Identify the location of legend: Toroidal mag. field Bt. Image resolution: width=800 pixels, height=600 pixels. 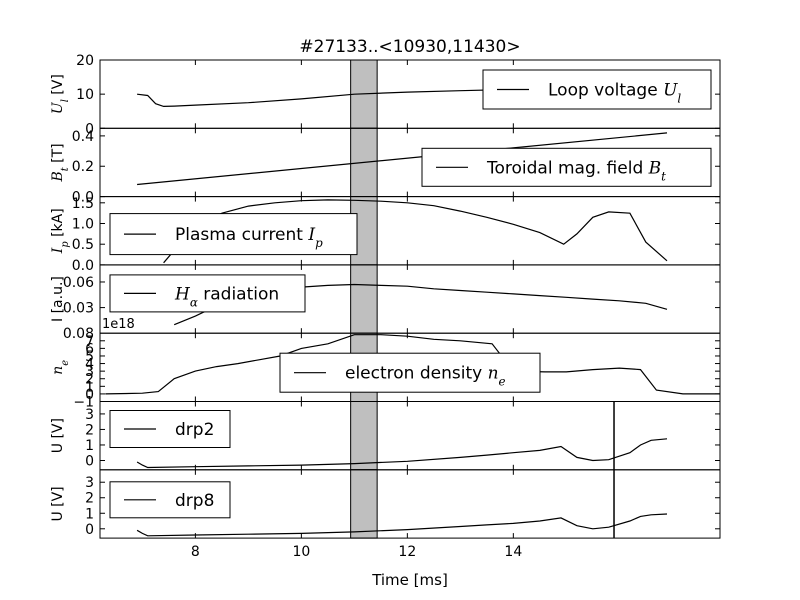
(566, 167).